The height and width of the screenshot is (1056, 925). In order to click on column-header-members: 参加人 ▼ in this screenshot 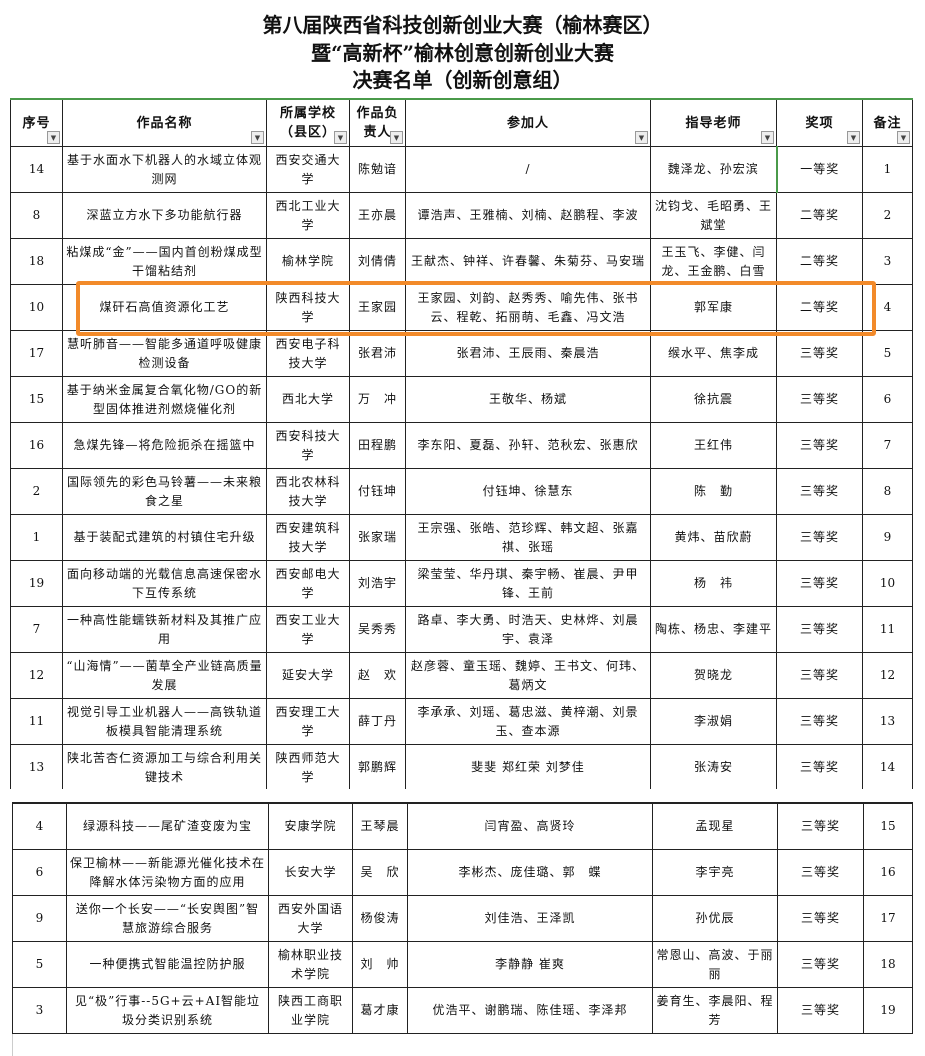, I will do `click(528, 122)`.